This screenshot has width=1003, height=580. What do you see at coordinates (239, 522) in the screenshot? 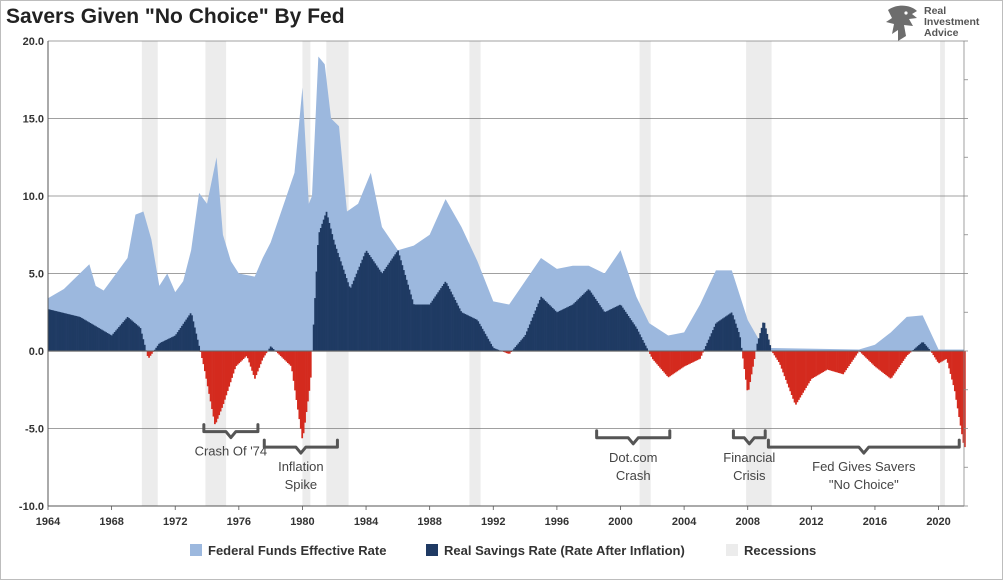
I see `x-tick-label: 1976` at bounding box center [239, 522].